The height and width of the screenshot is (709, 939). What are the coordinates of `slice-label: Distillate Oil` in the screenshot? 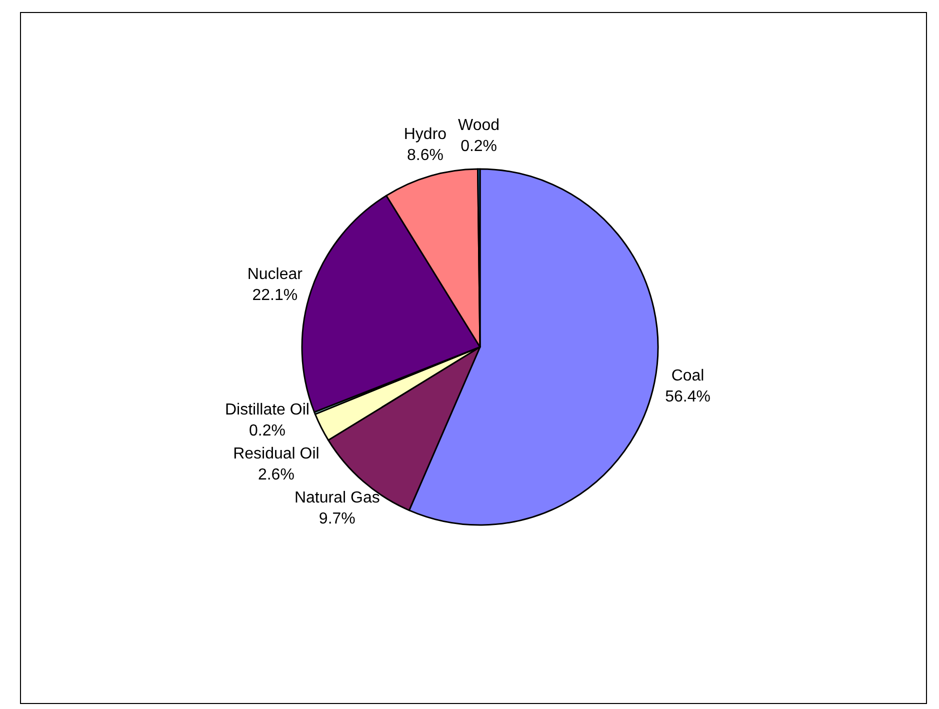 It's located at (267, 410).